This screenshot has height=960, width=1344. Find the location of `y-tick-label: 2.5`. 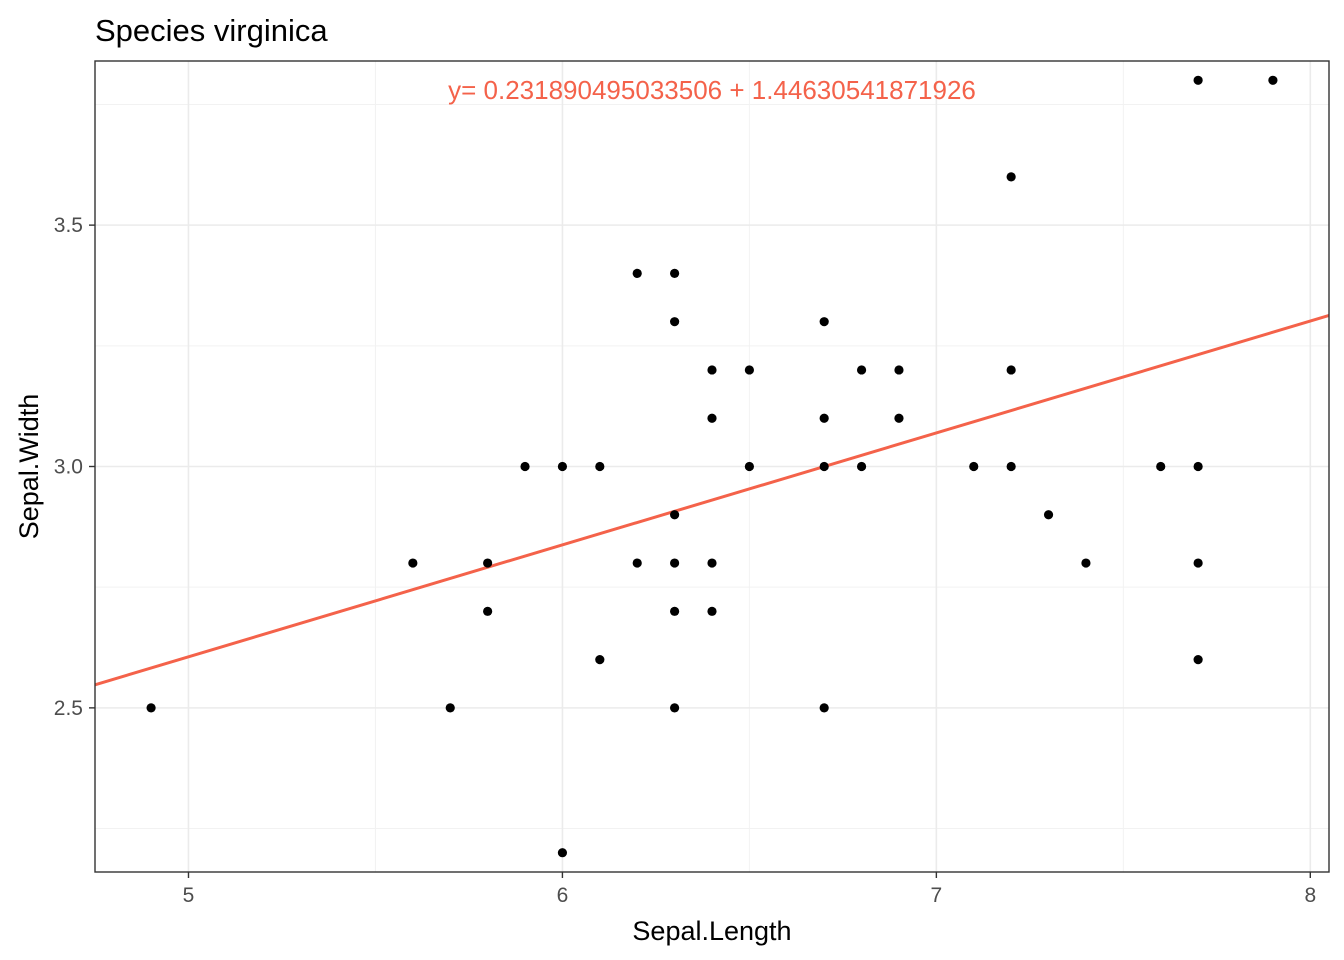

y-tick-label: 2.5 is located at coordinates (68, 708).